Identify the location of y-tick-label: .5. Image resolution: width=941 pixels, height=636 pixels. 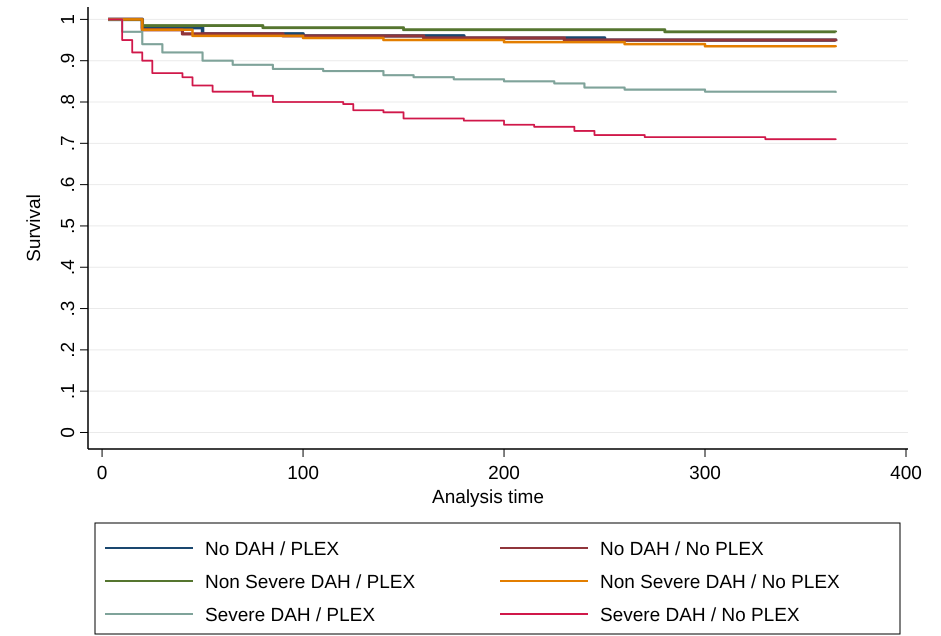
(68, 226).